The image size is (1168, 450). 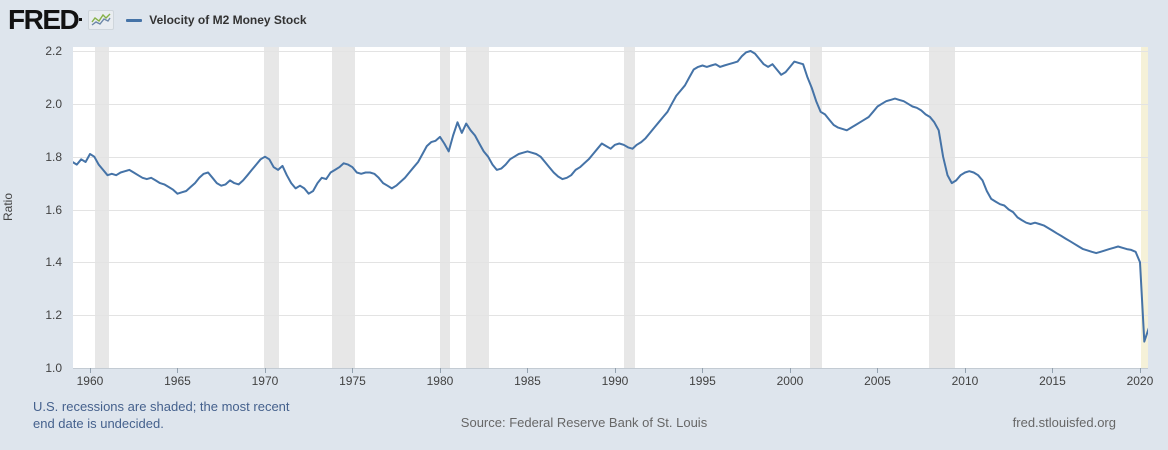 I want to click on x-tick-label: 1995, so click(x=702, y=381).